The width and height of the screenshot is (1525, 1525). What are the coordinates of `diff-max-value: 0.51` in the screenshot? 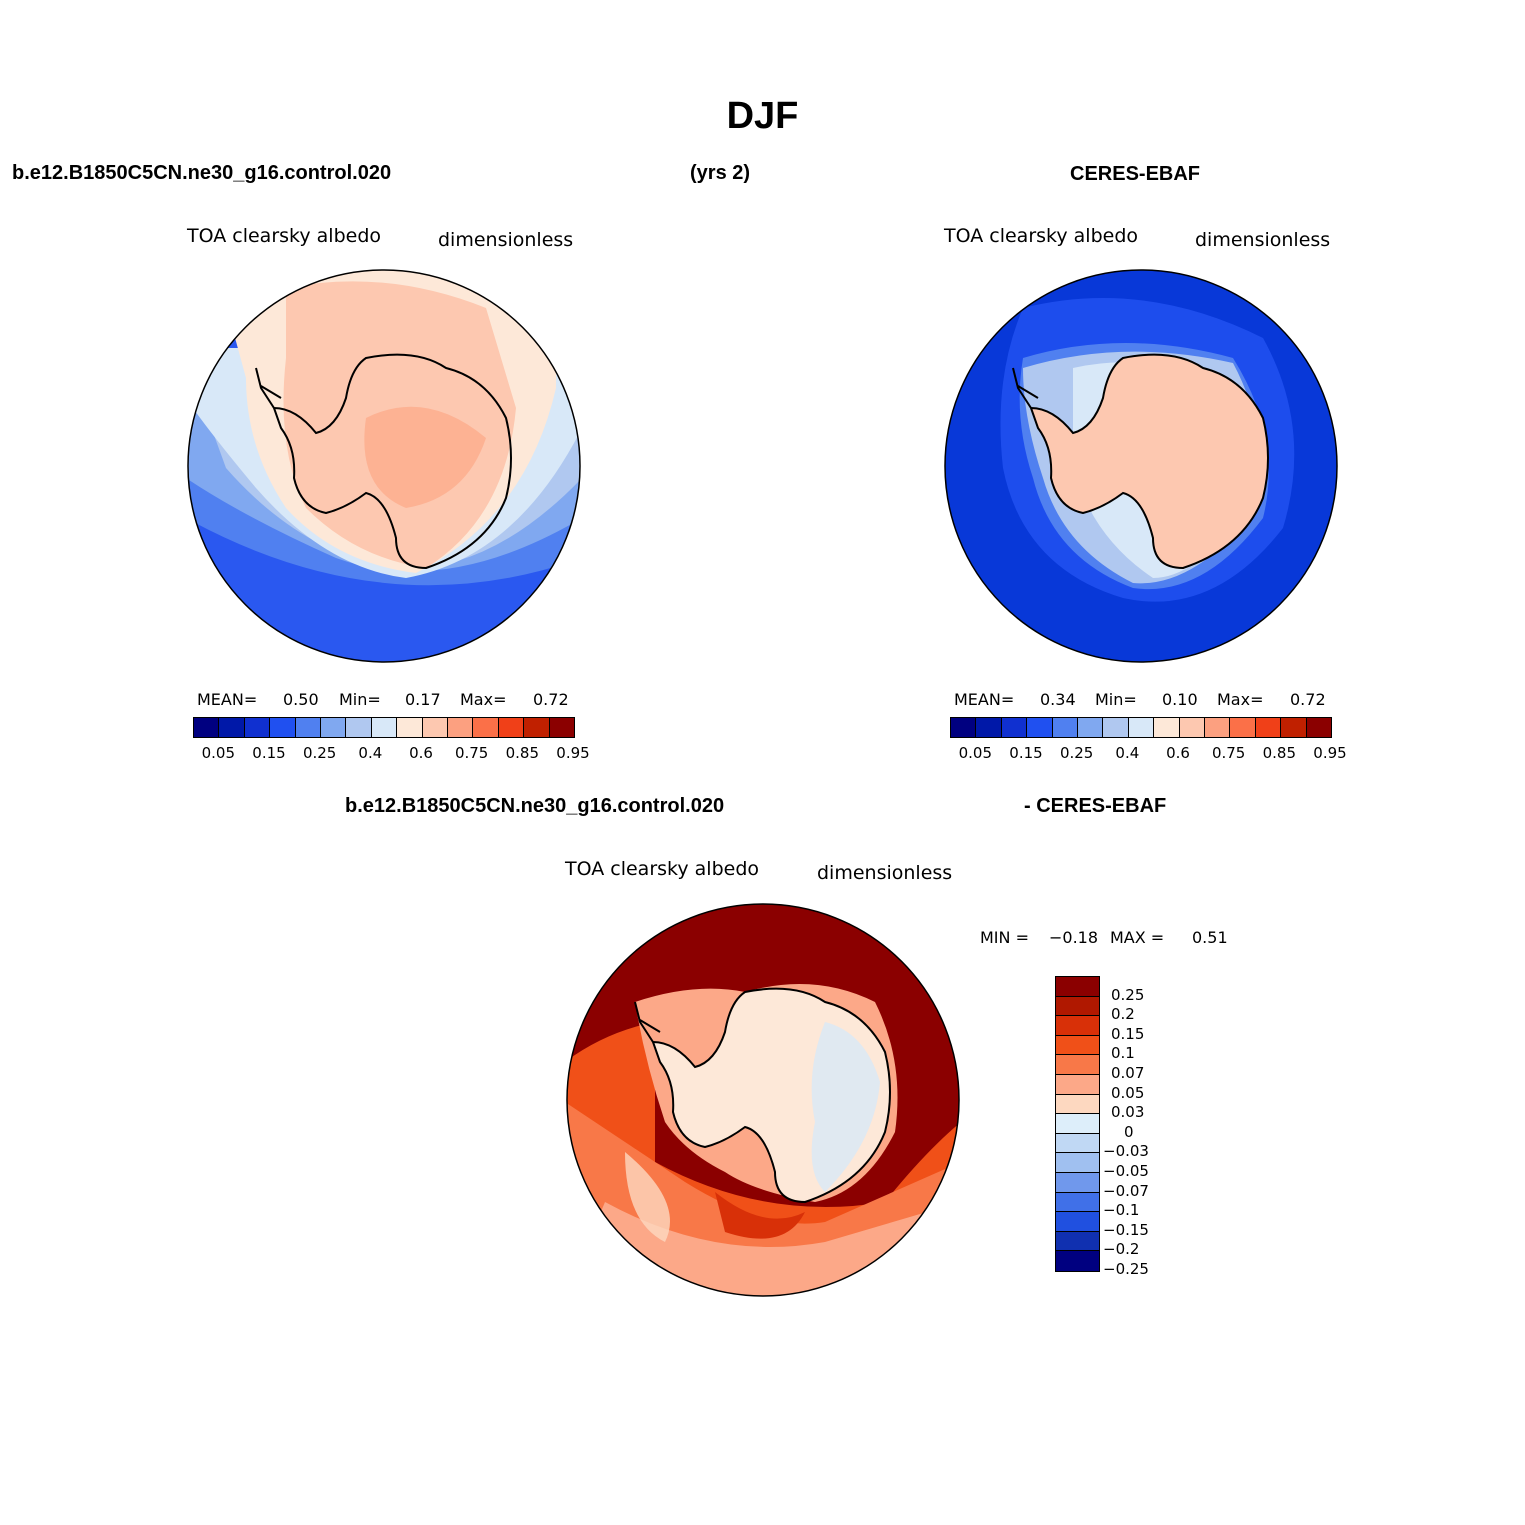 It's located at (1210, 937).